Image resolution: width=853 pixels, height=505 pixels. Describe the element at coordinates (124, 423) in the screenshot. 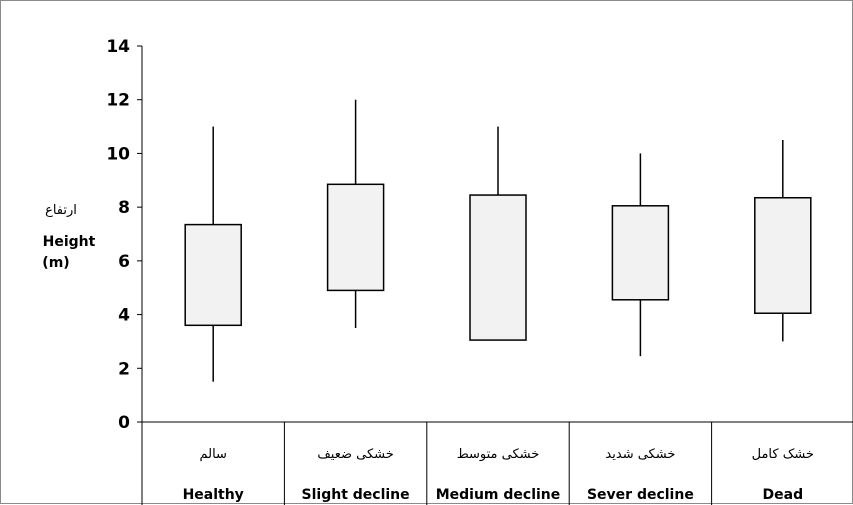

I see `y-tick-label: 0` at that location.